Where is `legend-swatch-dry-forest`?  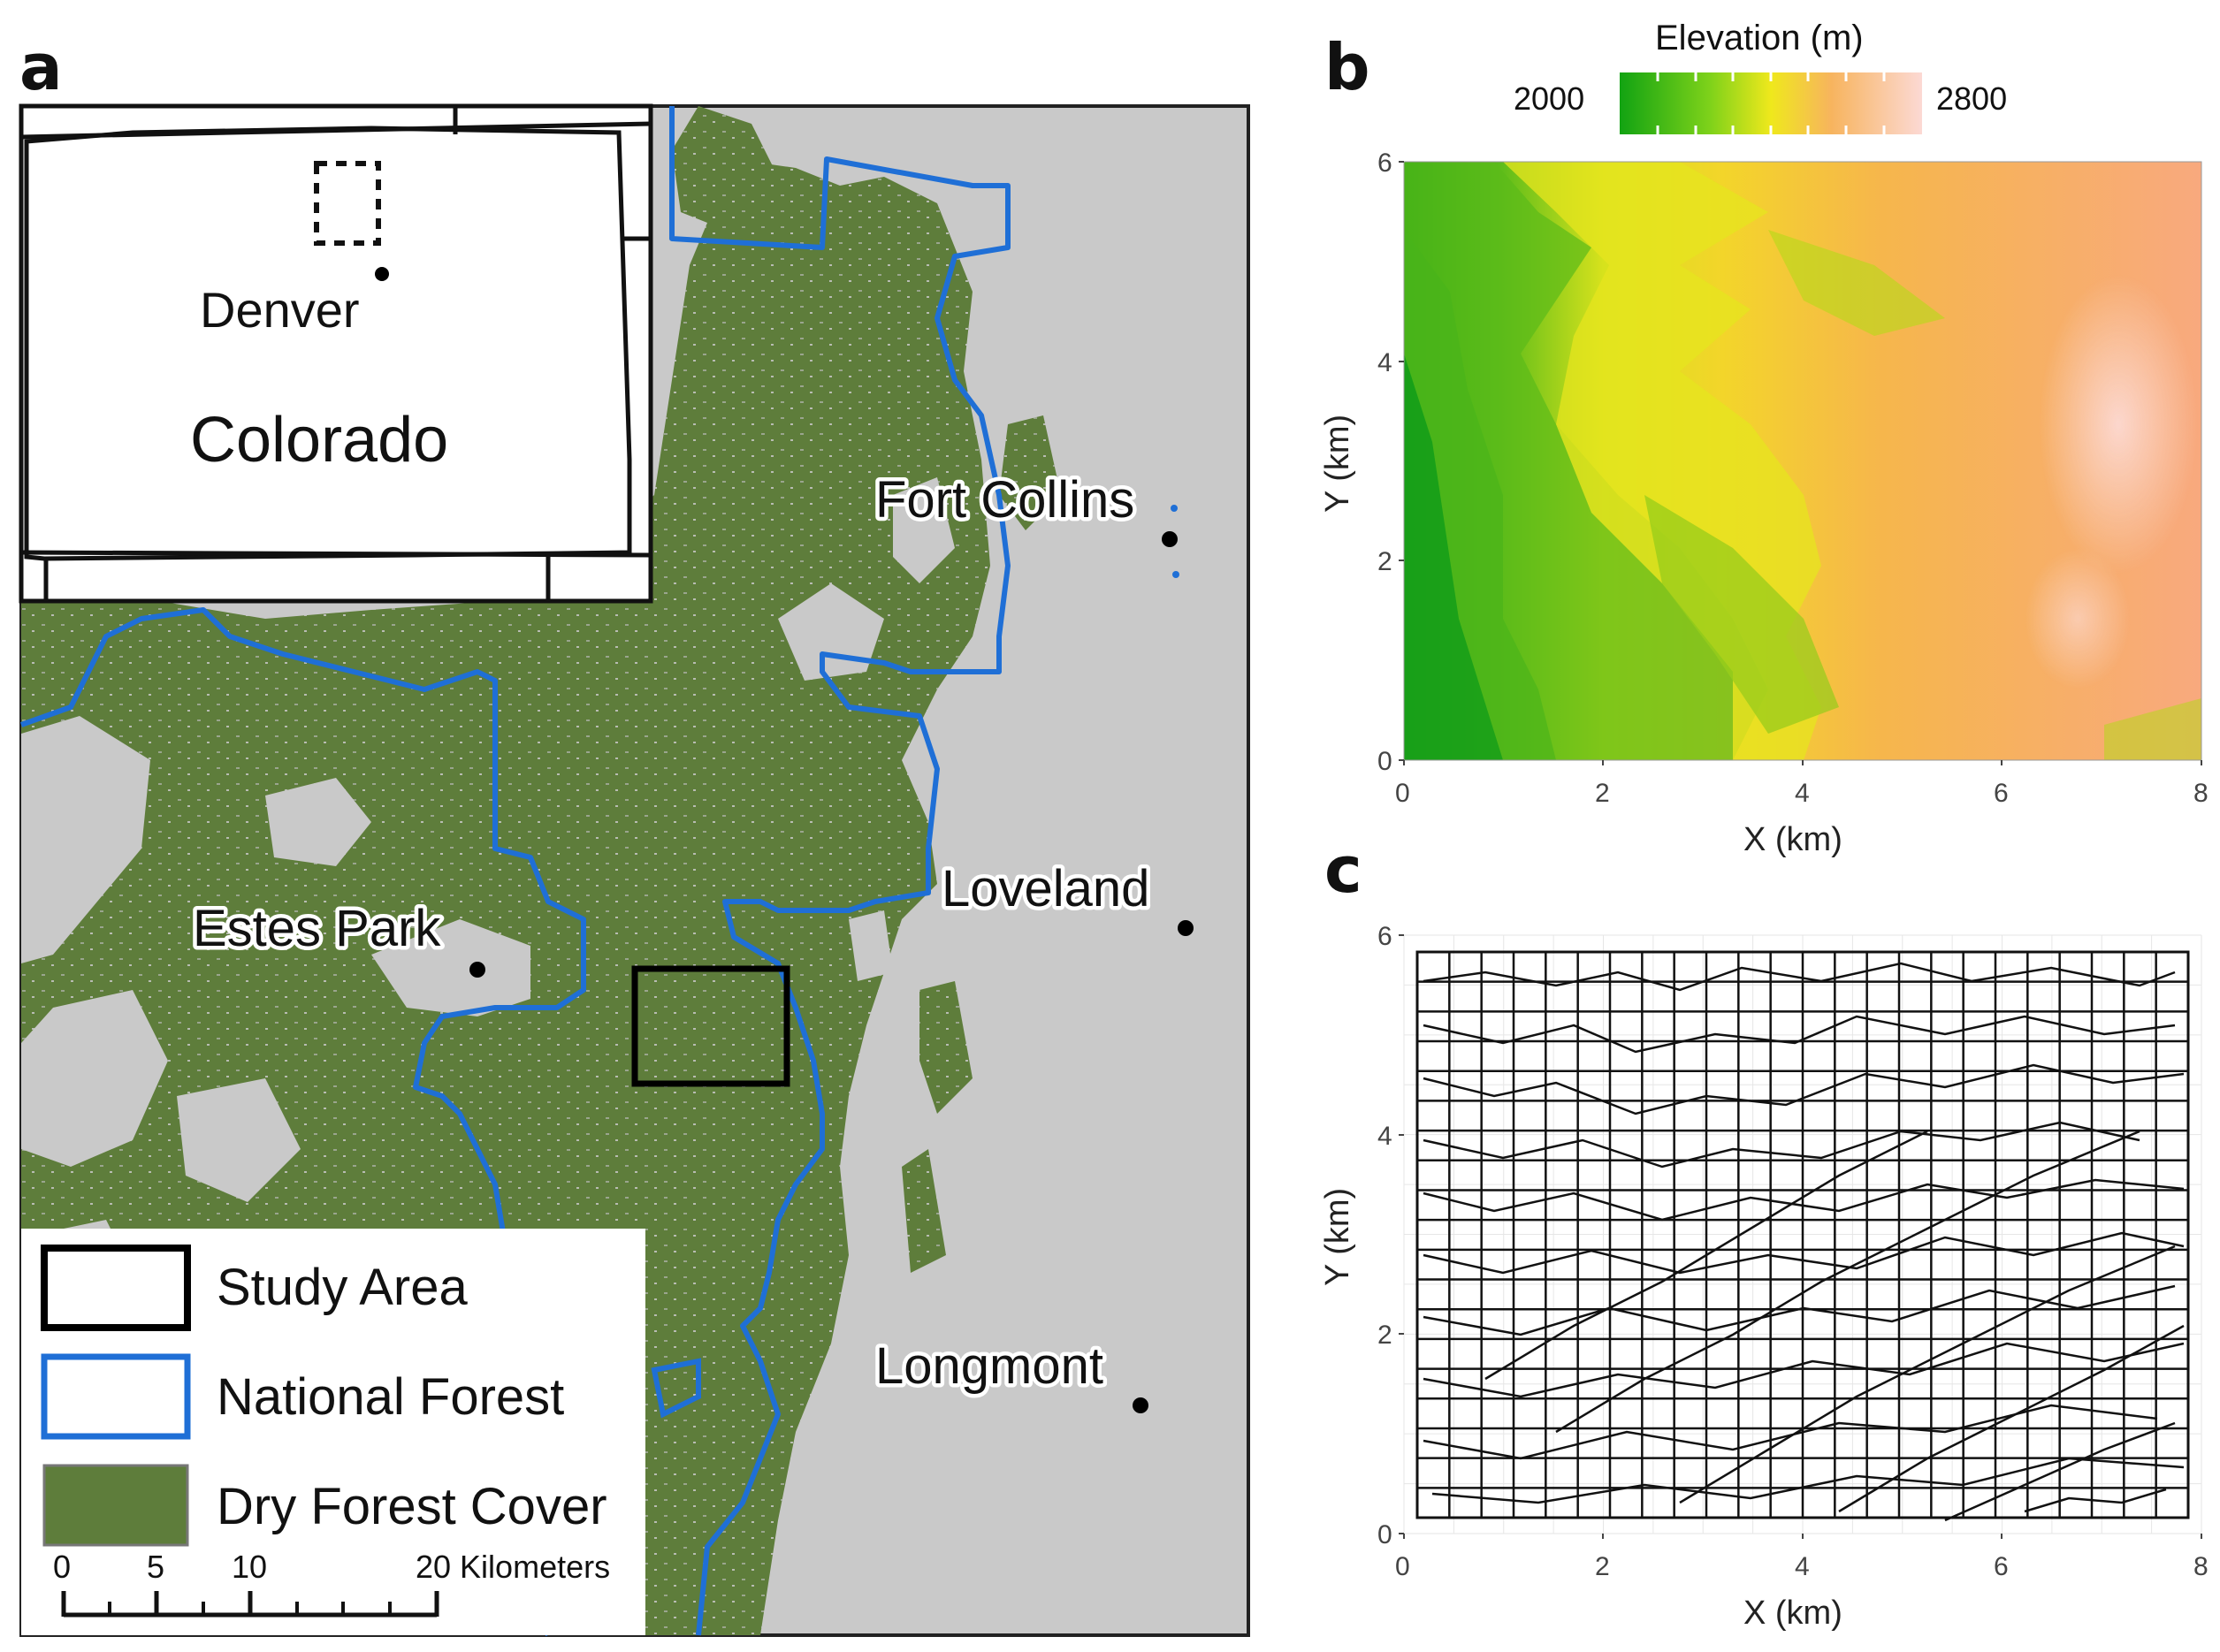 legend-swatch-dry-forest is located at coordinates (116, 1506).